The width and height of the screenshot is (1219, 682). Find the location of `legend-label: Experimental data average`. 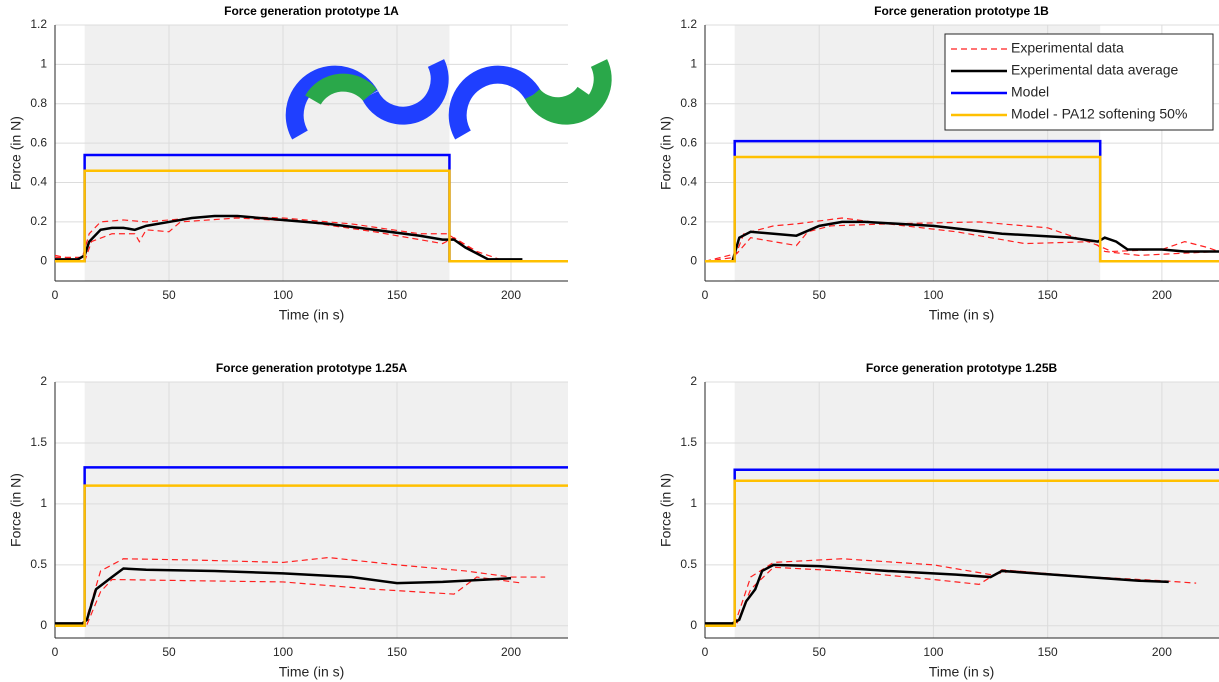

legend-label: Experimental data average is located at coordinates (1095, 70).